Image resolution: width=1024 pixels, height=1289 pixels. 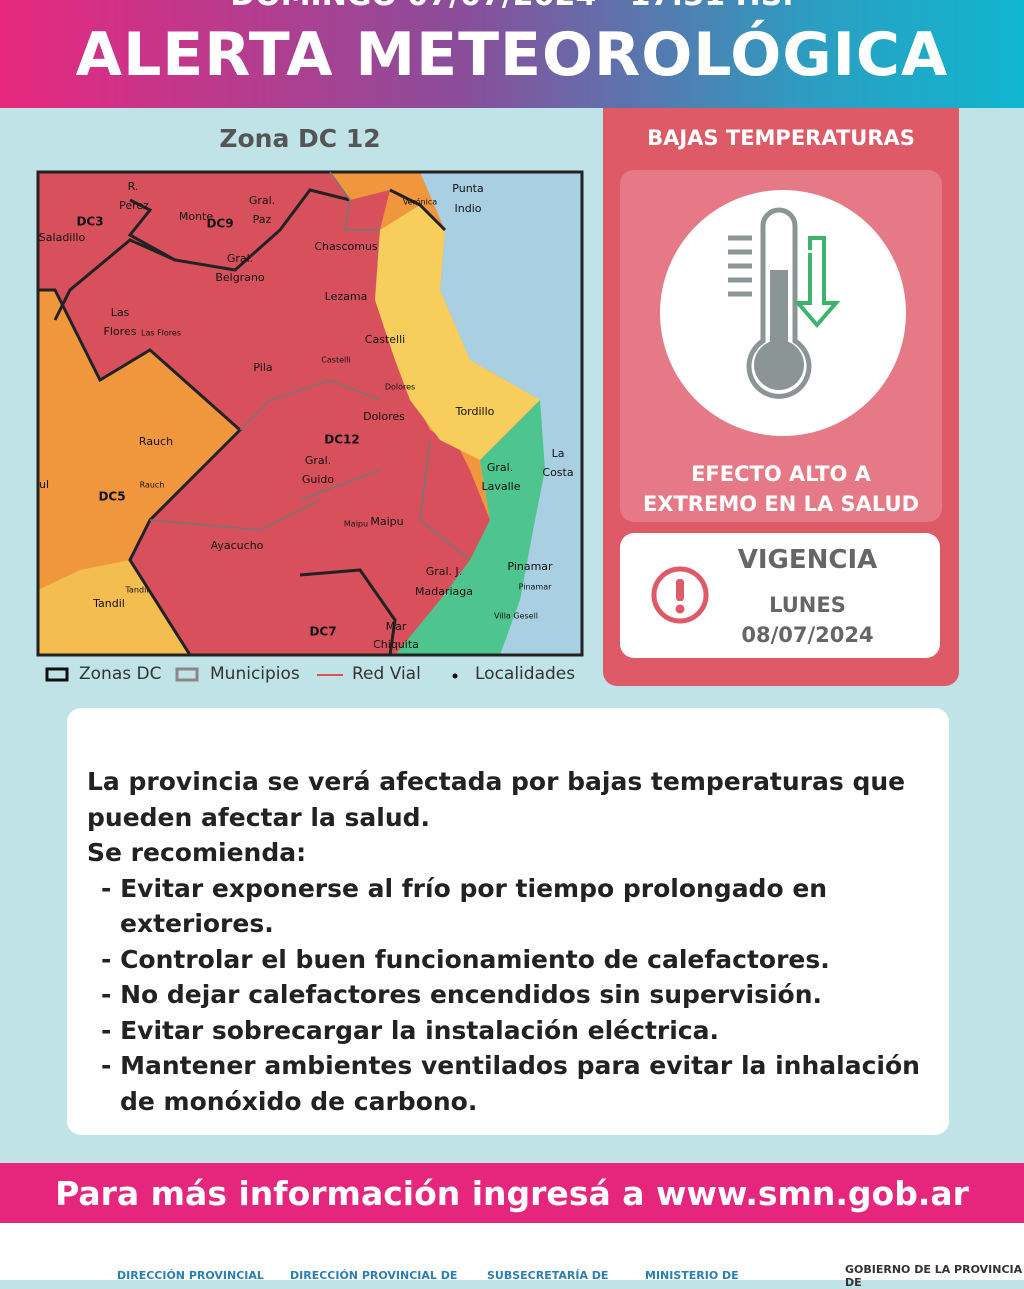 I want to click on map-legend: Zonas DC Municipios Red Vial Localidades, so click(x=325, y=676).